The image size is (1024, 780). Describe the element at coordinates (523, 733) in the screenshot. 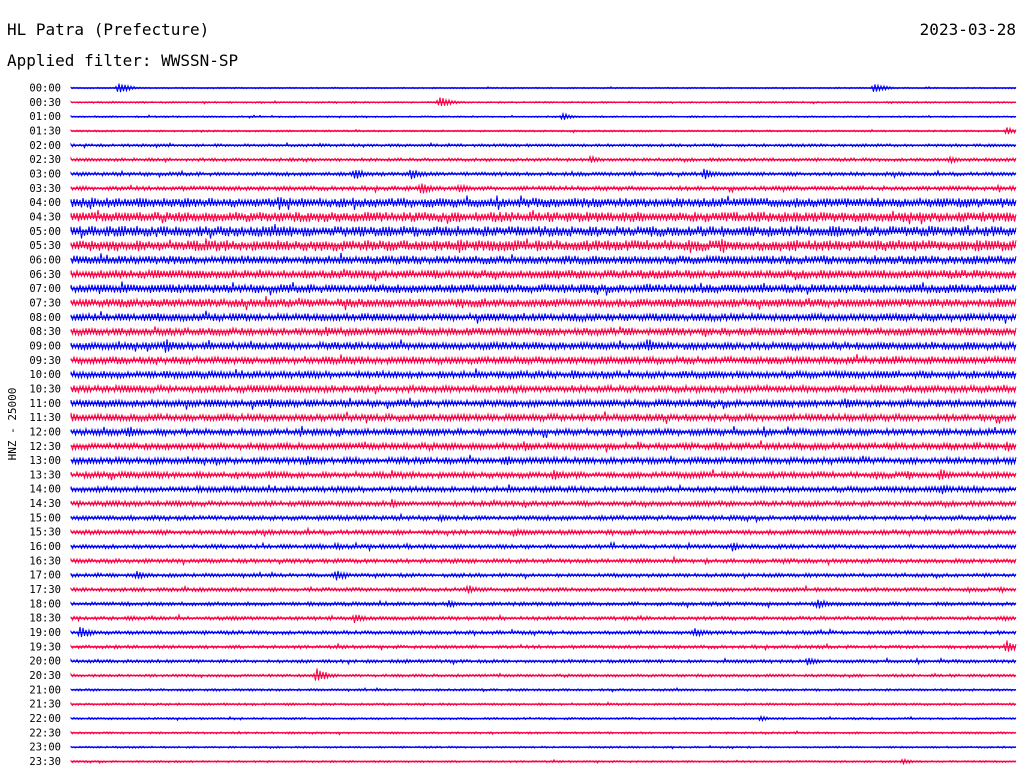

I see `trace-row: 22:30` at that location.